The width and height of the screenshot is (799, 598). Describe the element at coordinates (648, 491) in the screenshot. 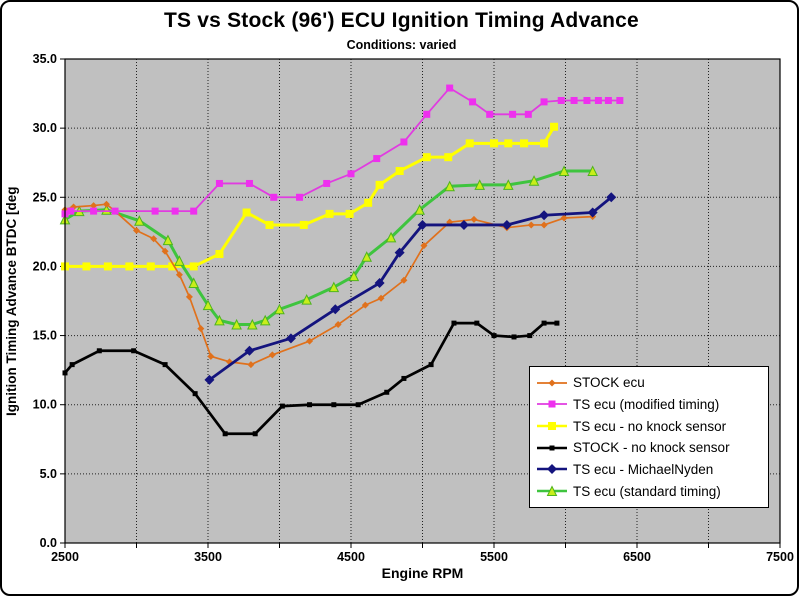

I see `legend-item: TS ecu (standard timing)` at that location.